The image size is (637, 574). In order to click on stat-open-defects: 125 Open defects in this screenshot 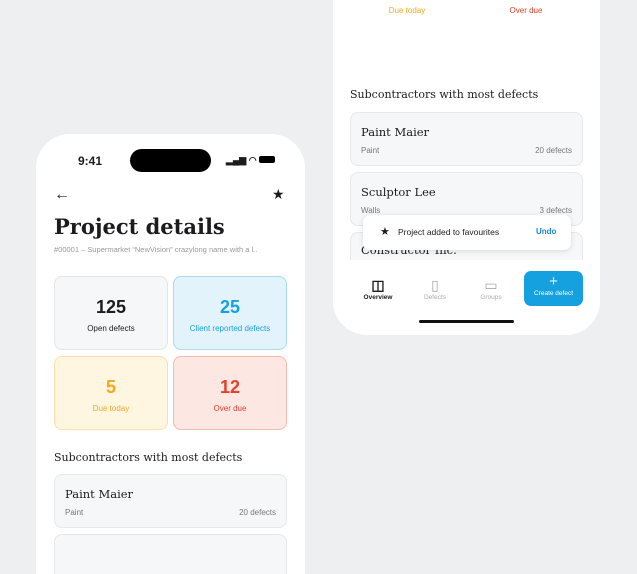, I will do `click(111, 313)`.